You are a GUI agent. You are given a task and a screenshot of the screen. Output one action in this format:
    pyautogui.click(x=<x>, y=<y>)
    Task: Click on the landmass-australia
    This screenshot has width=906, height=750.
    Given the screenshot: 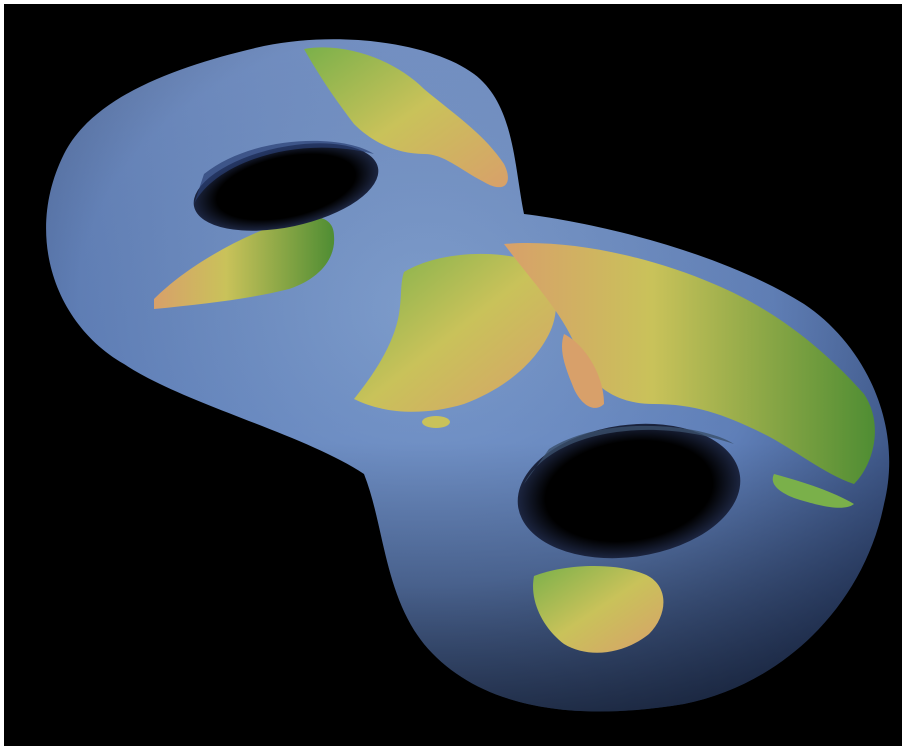 What is the action you would take?
    pyautogui.click(x=598, y=609)
    